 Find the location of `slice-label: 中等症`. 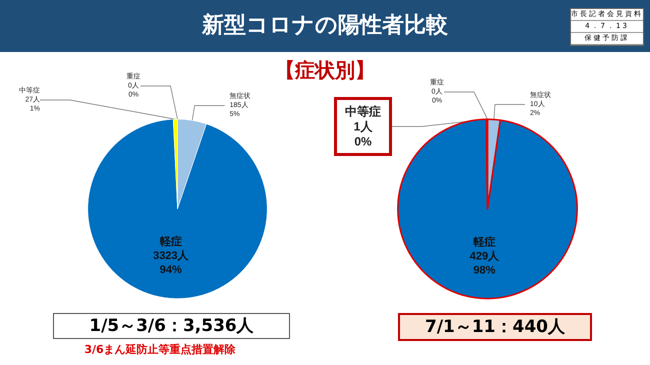

slice-label: 中等症 is located at coordinates (363, 111).